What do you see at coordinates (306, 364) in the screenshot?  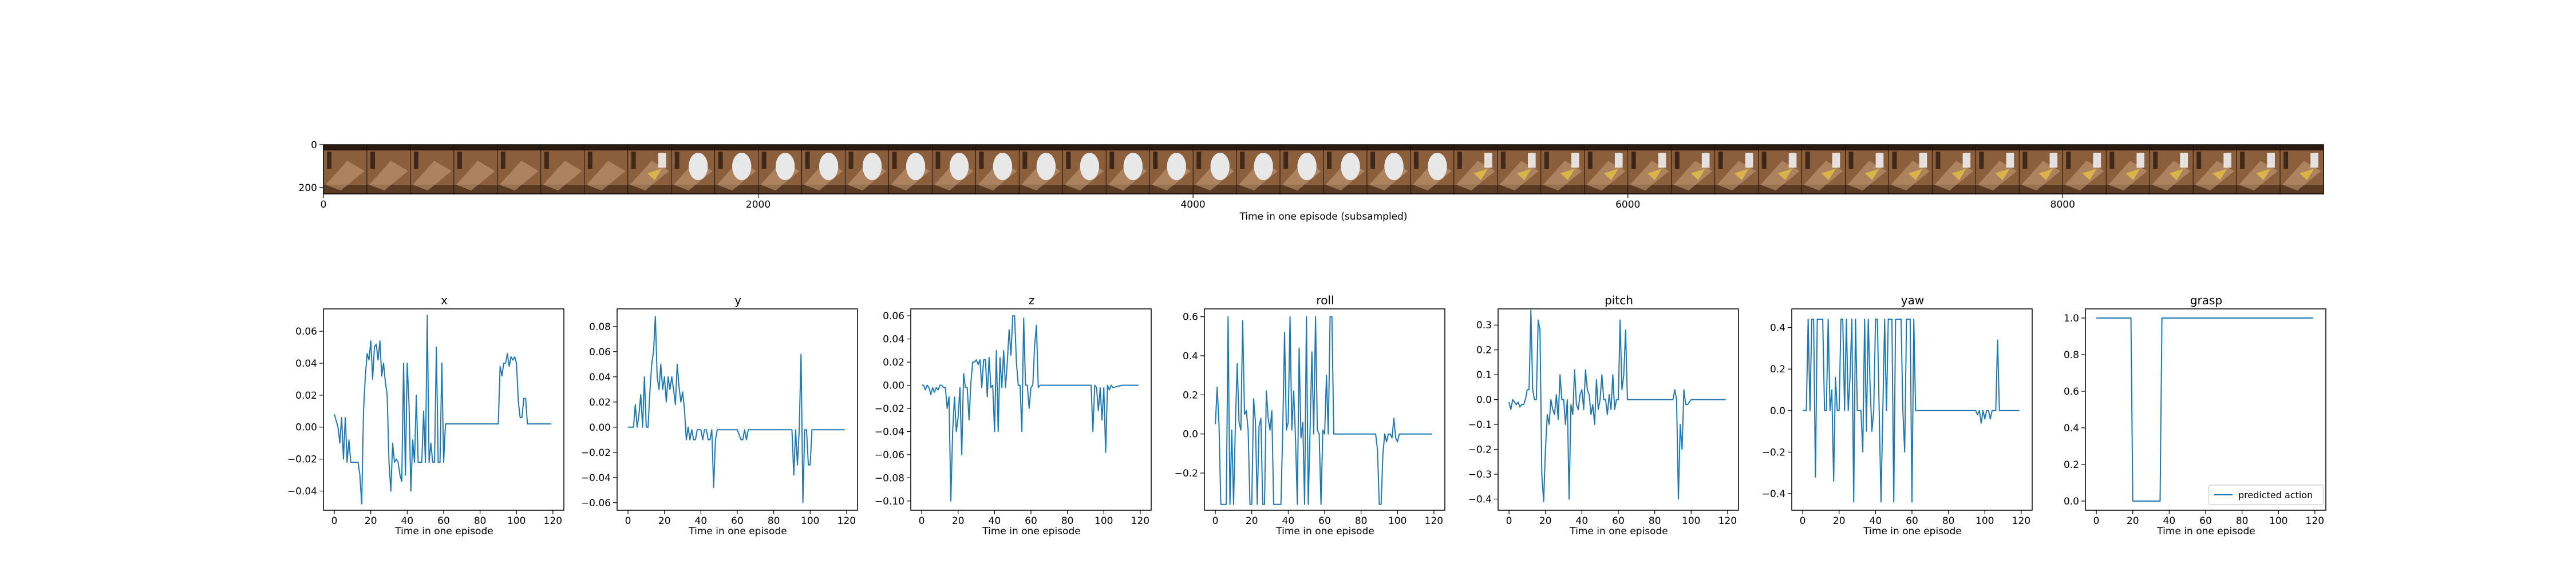 I see `y-tick-label: 0.04` at bounding box center [306, 364].